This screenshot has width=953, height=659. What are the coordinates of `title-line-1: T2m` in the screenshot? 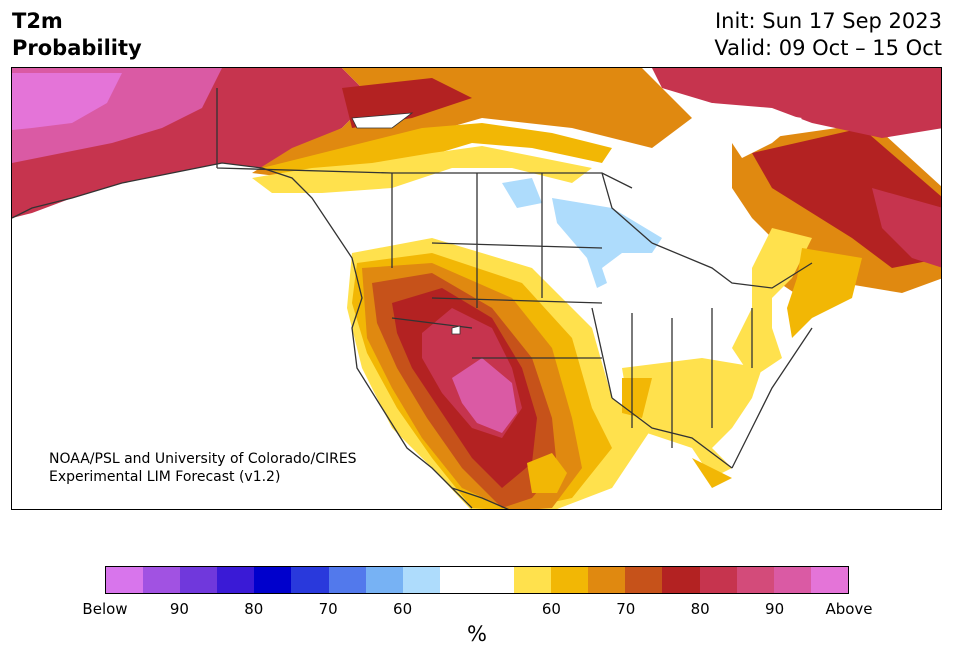 It's located at (37, 21).